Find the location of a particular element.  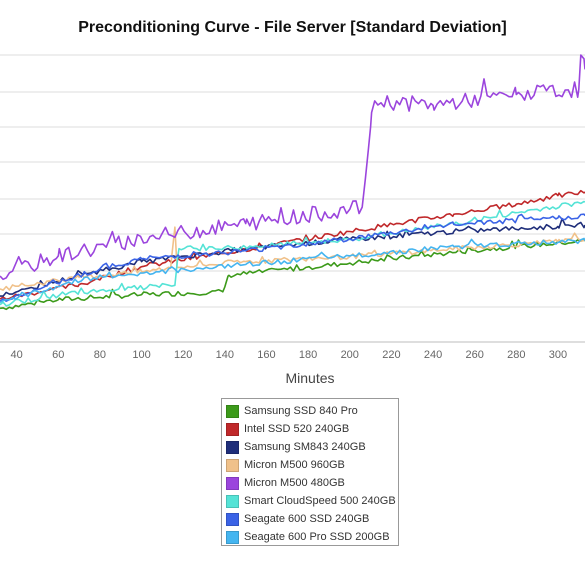

x-axis-title: Minutes is located at coordinates (310, 378).